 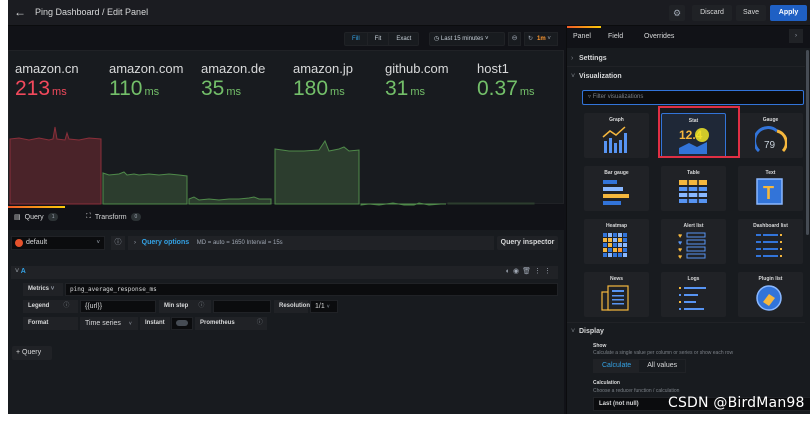 I want to click on gauge-icon: 79, so click(x=771, y=139).